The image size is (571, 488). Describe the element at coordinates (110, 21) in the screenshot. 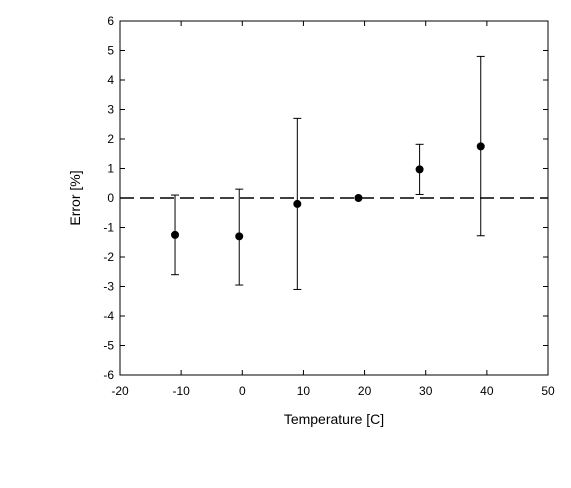

I see `y-tick-label: 6` at that location.